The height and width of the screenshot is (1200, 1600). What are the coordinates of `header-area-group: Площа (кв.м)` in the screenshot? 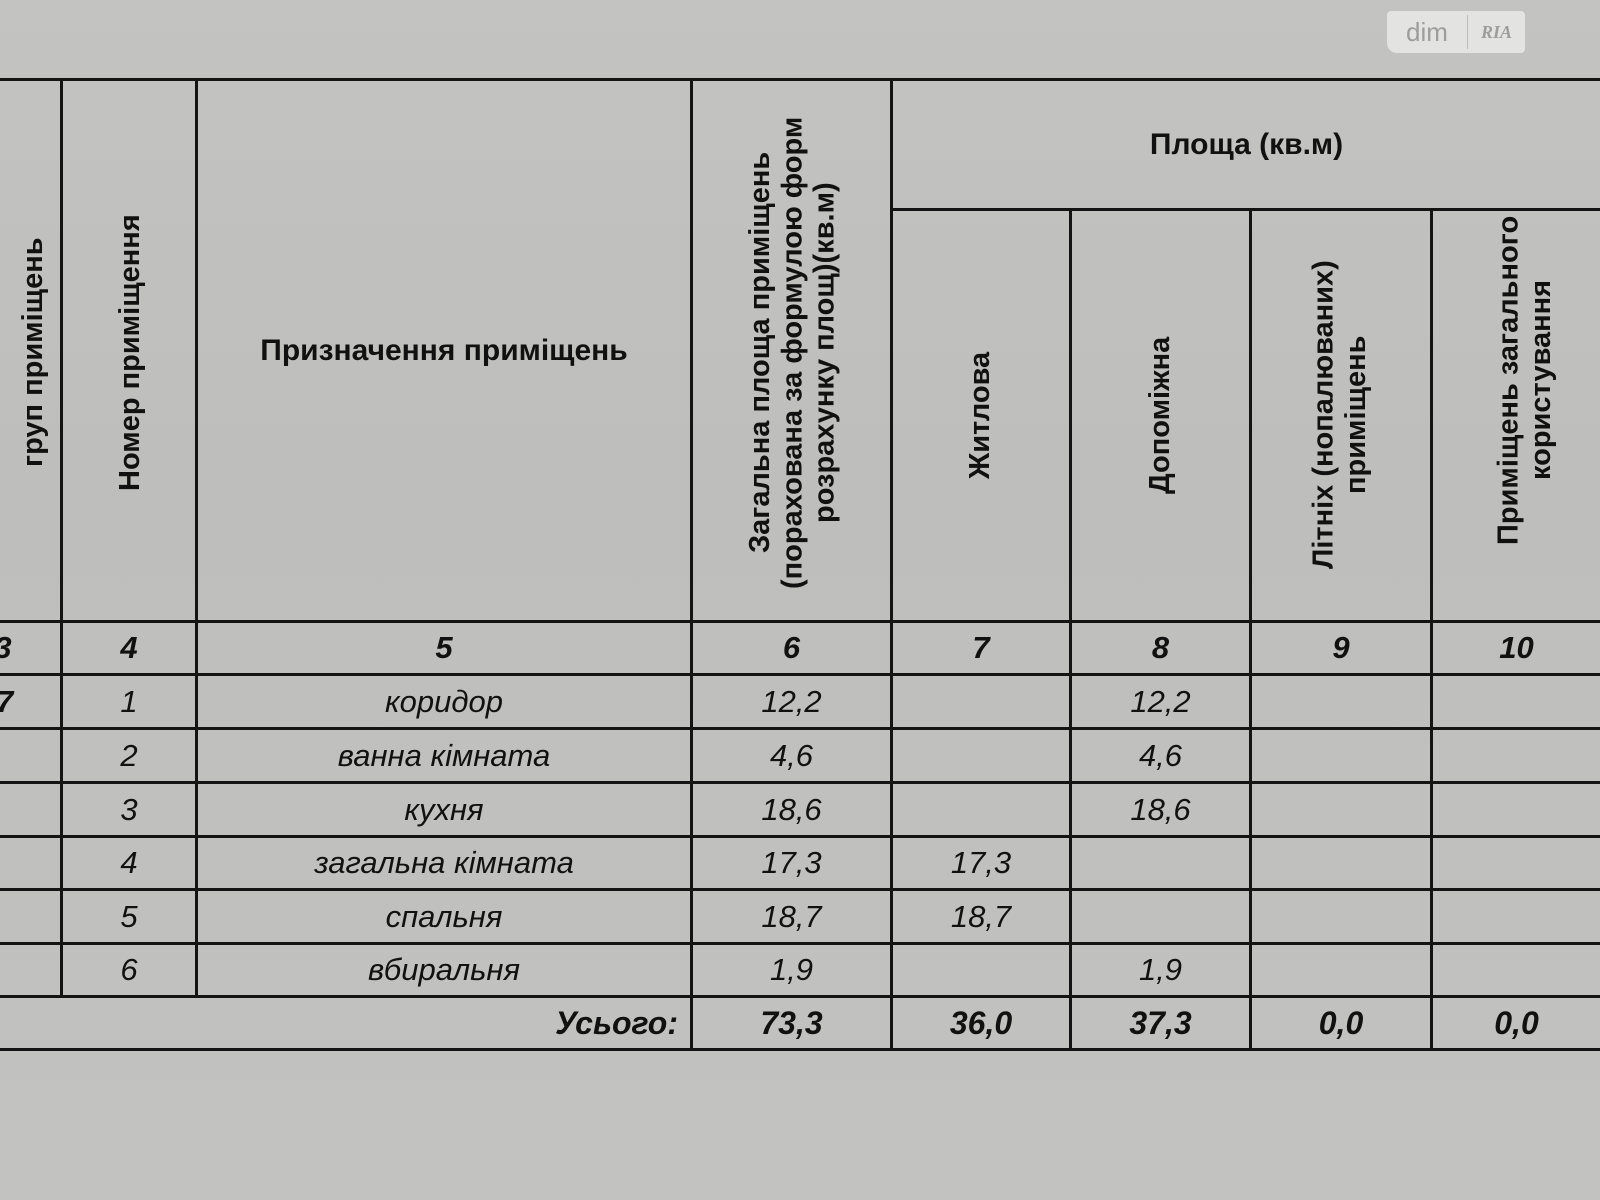 It's located at (1246, 144).